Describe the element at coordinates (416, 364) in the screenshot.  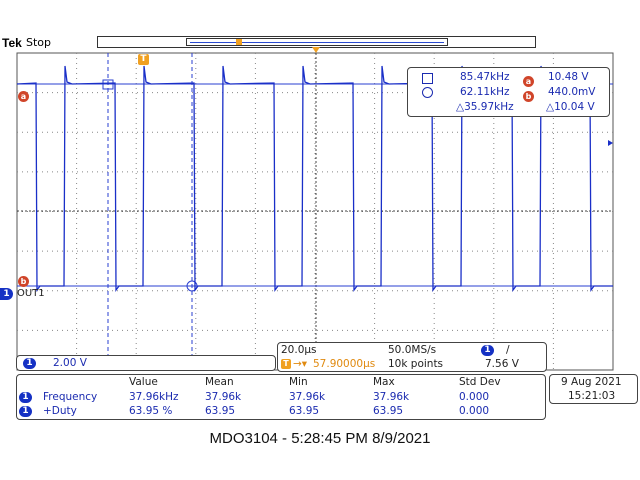
I see `record-length: 10k points` at that location.